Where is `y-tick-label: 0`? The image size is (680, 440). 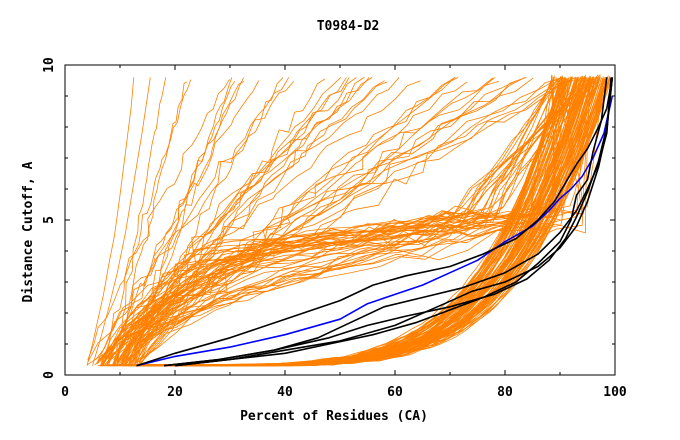
y-tick-label: 0 is located at coordinates (49, 375).